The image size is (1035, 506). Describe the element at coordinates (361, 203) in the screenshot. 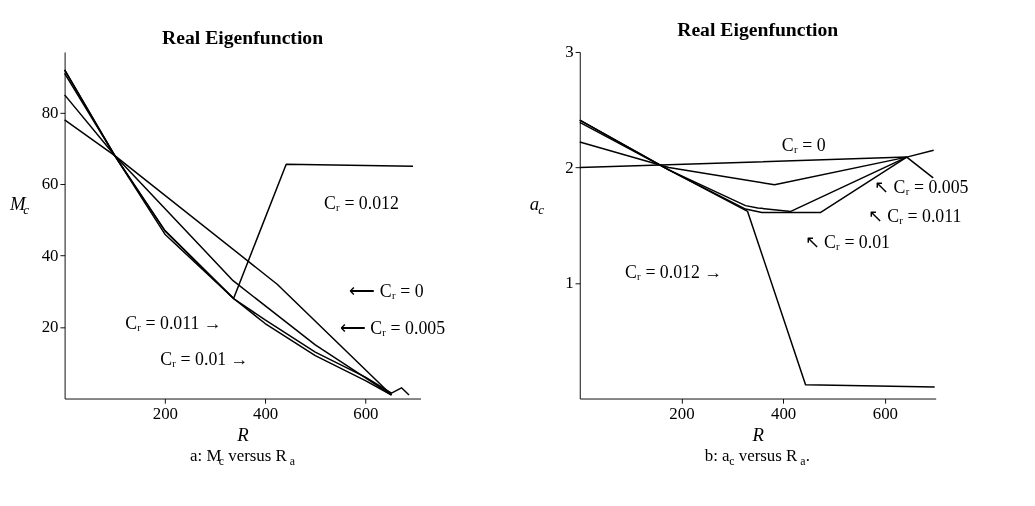

I see `annotation: Cᵣ = 0.012` at that location.